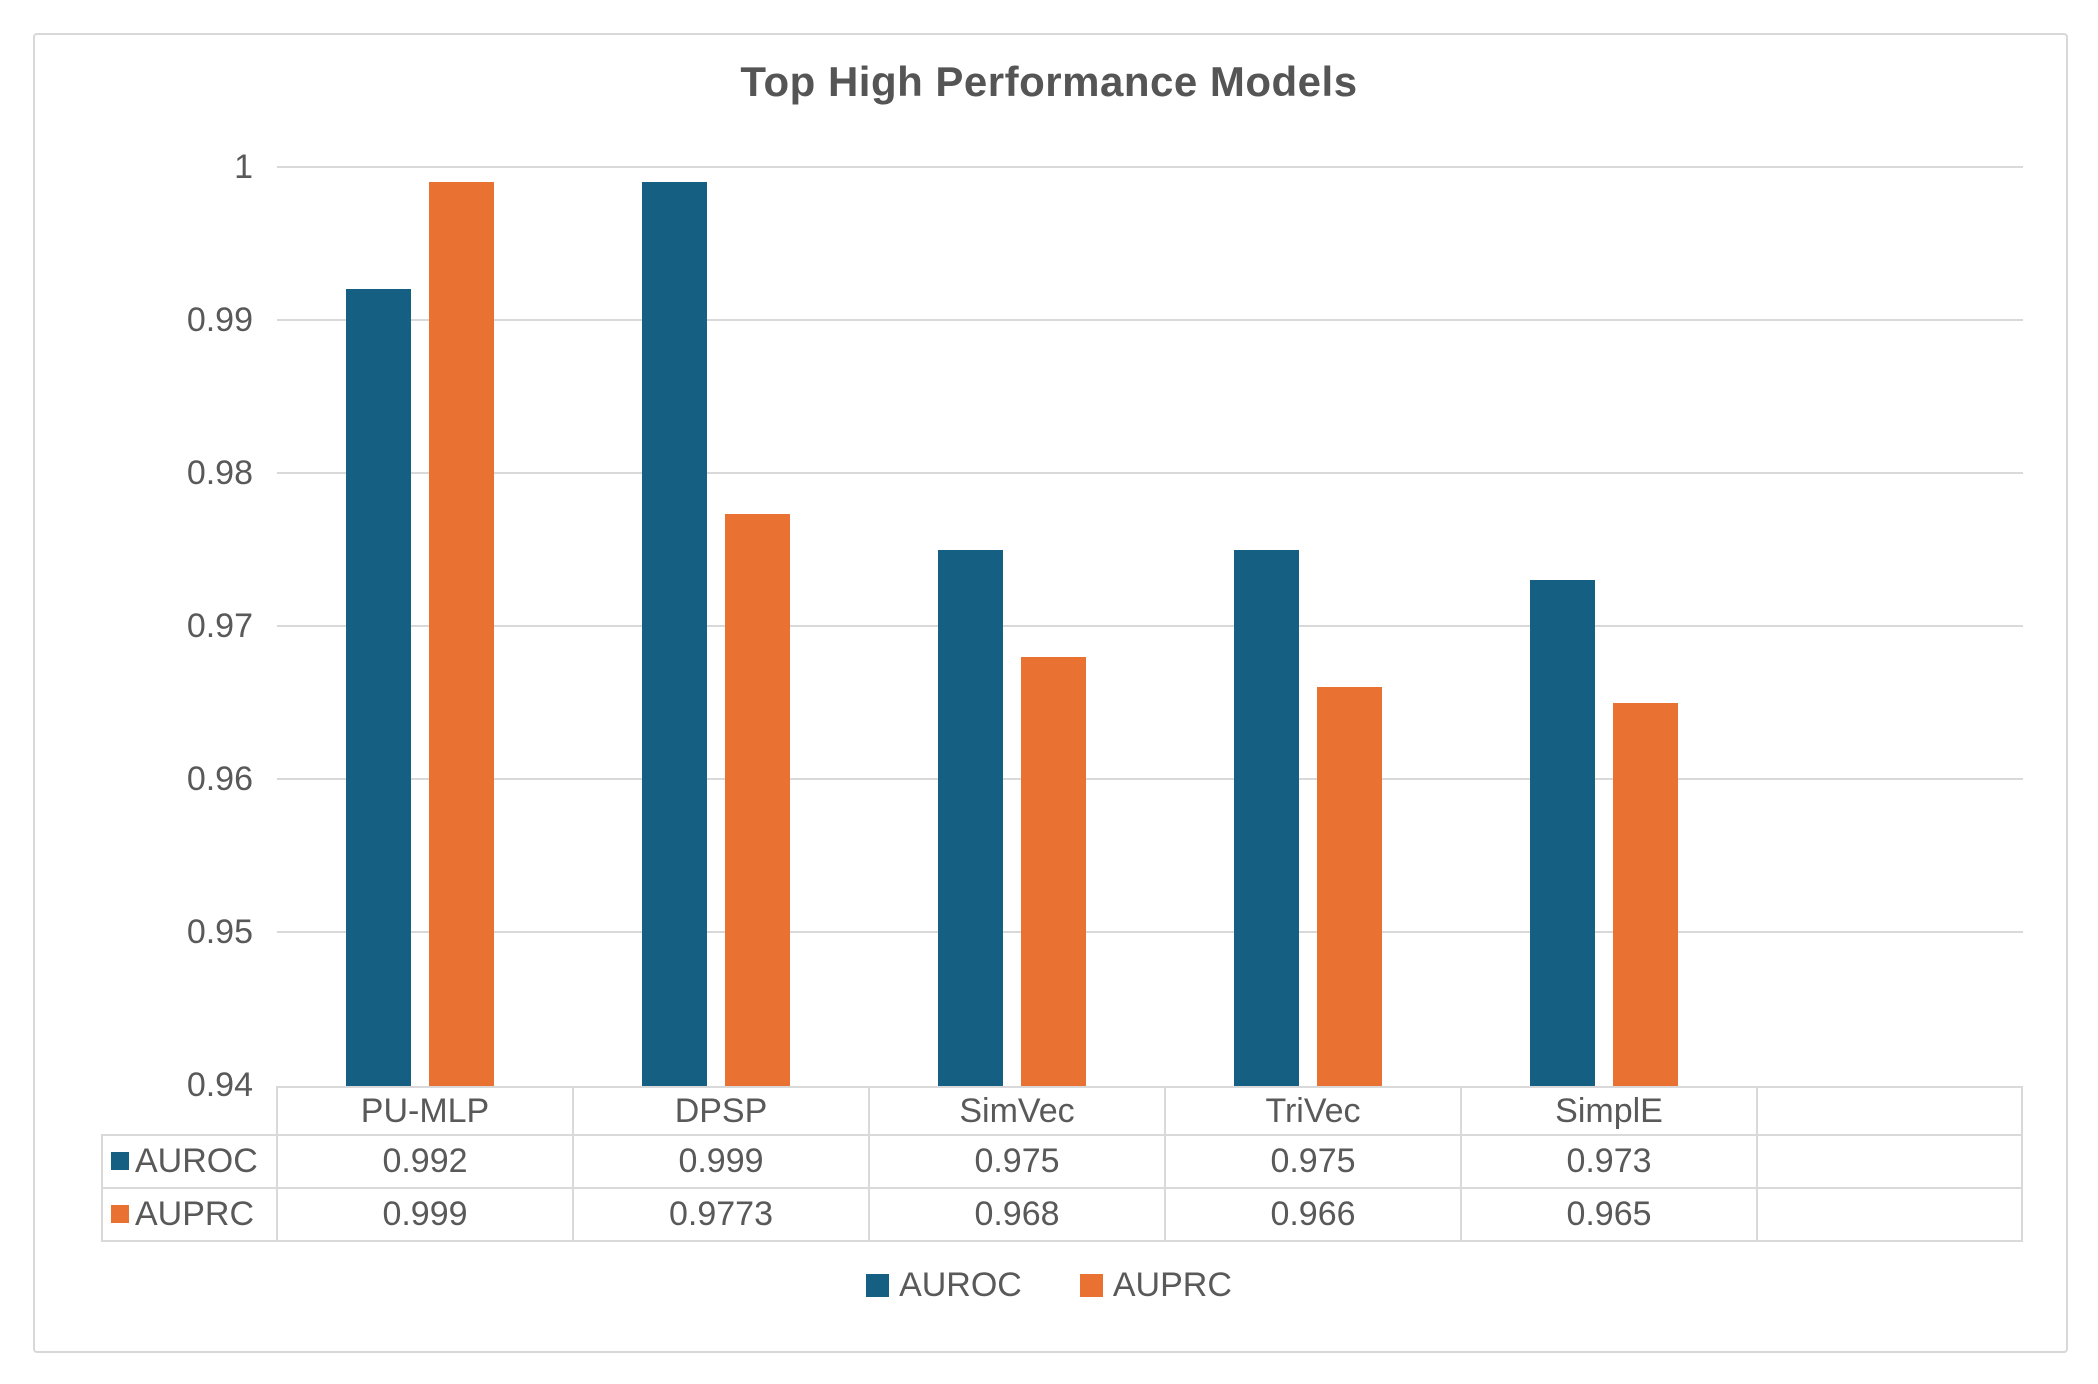 This screenshot has height=1384, width=2098. Describe the element at coordinates (243, 167) in the screenshot. I see `y-axis-tick-label: 1` at that location.